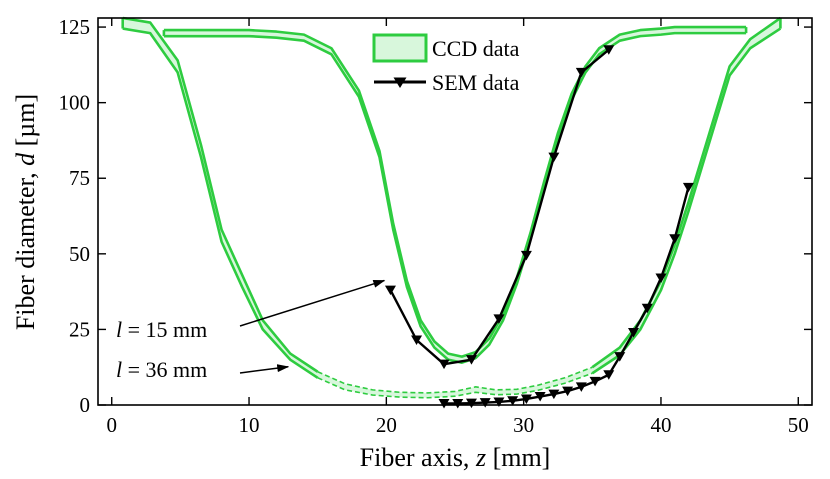 This screenshot has height=479, width=830. What do you see at coordinates (79, 178) in the screenshot?
I see `y-tick-label: 75` at bounding box center [79, 178].